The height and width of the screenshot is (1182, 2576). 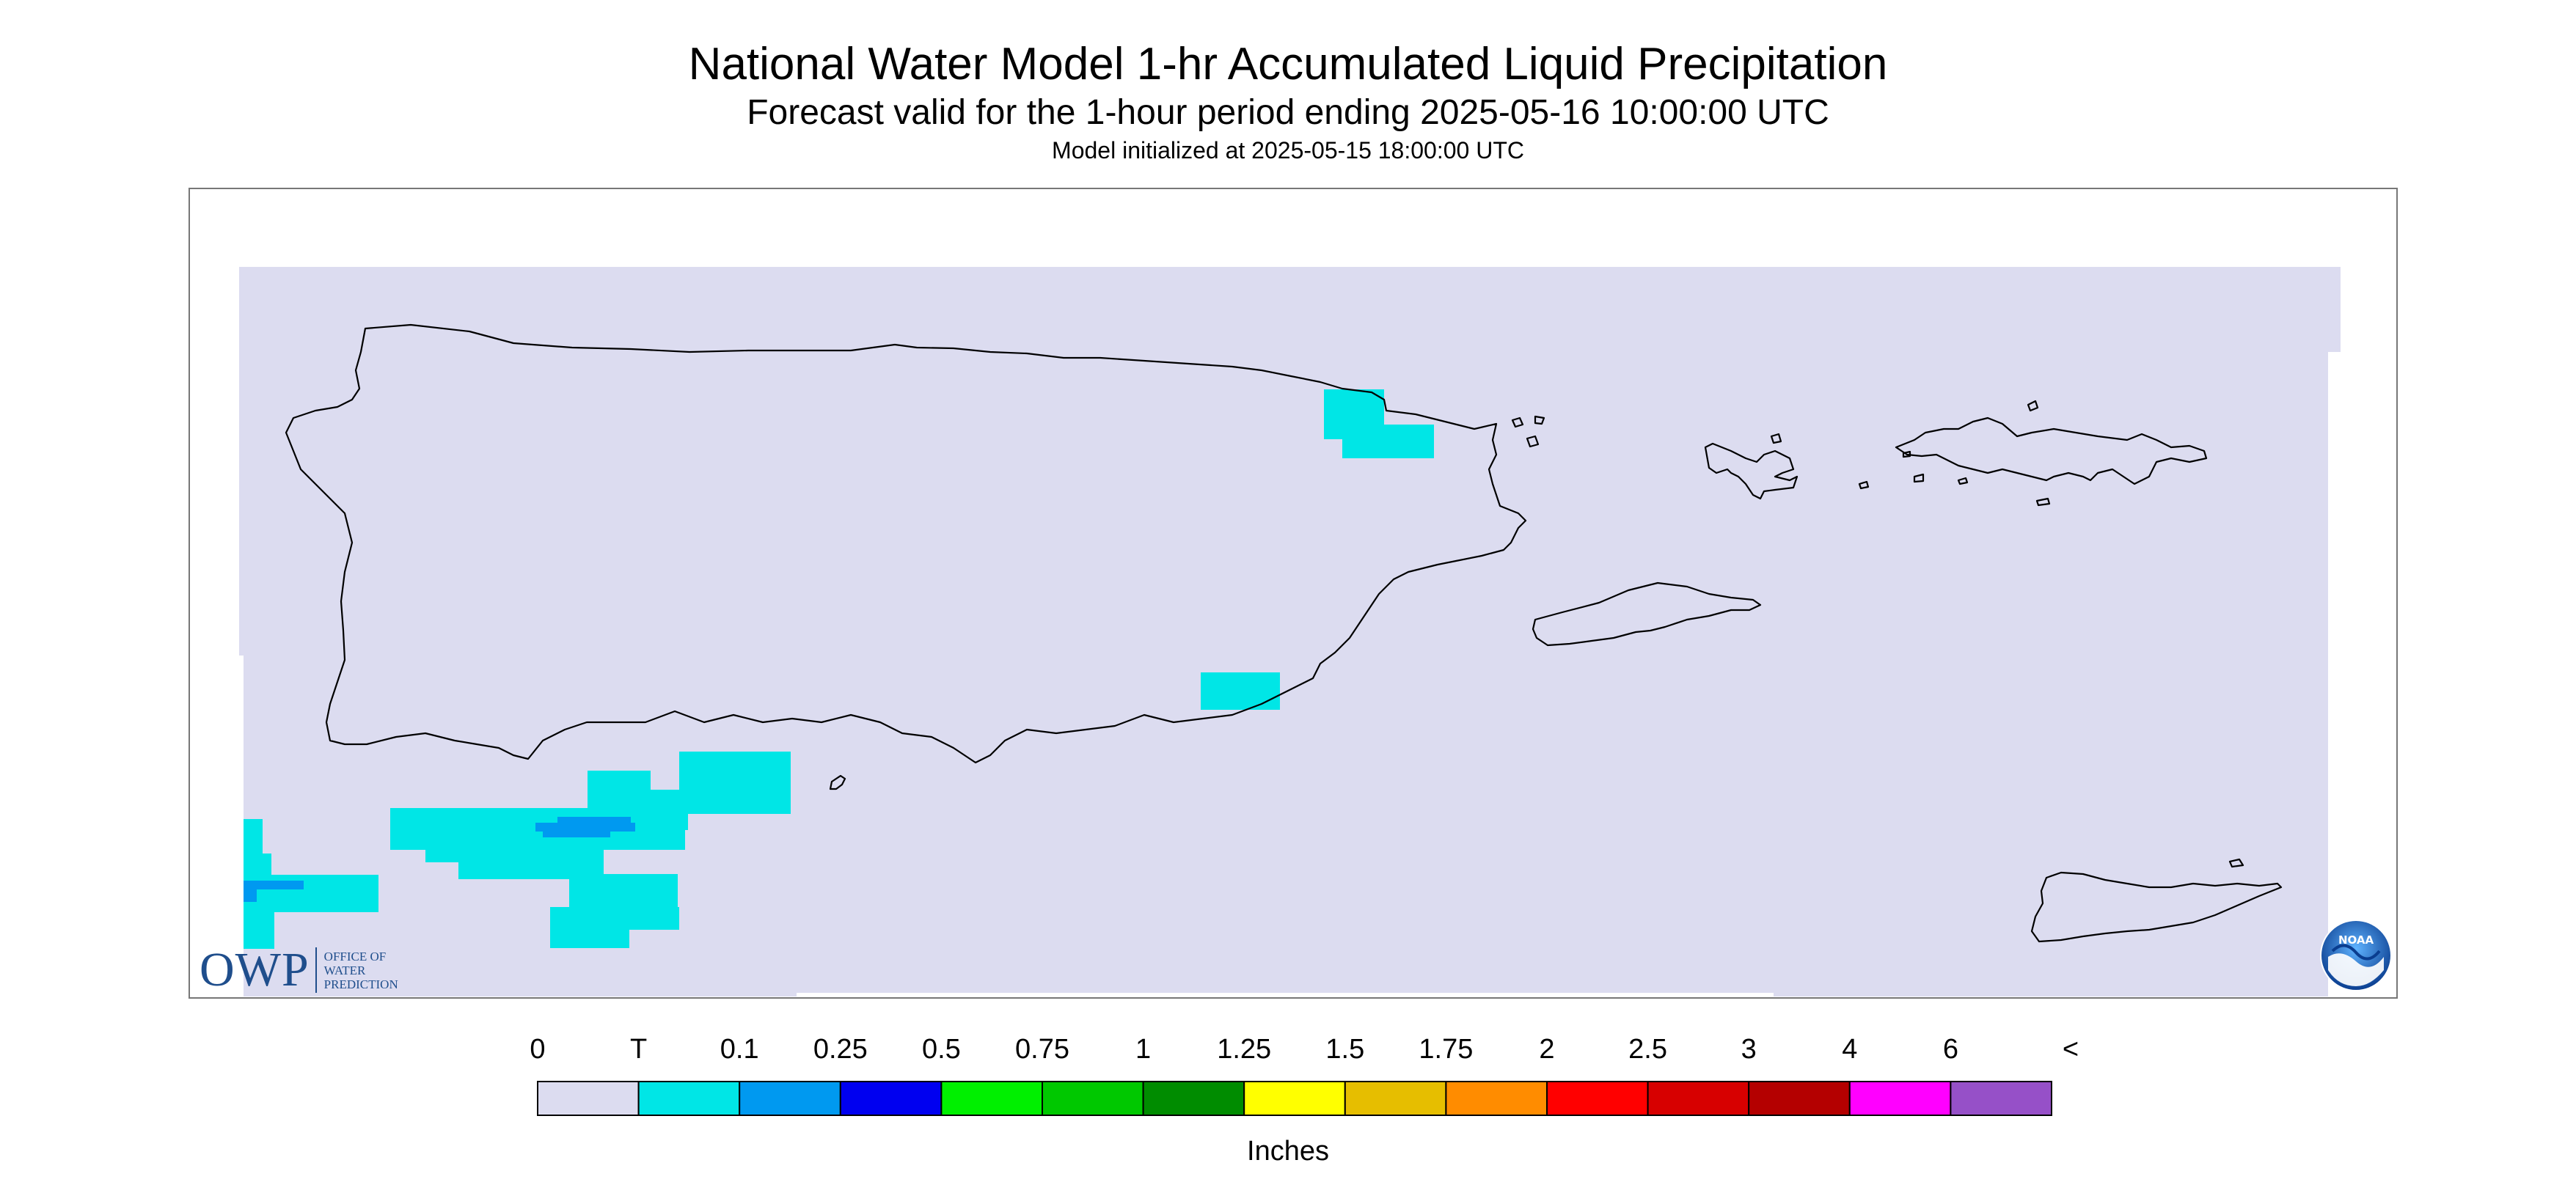 What do you see at coordinates (2356, 940) in the screenshot?
I see `noaa-logo-text: NOAA` at bounding box center [2356, 940].